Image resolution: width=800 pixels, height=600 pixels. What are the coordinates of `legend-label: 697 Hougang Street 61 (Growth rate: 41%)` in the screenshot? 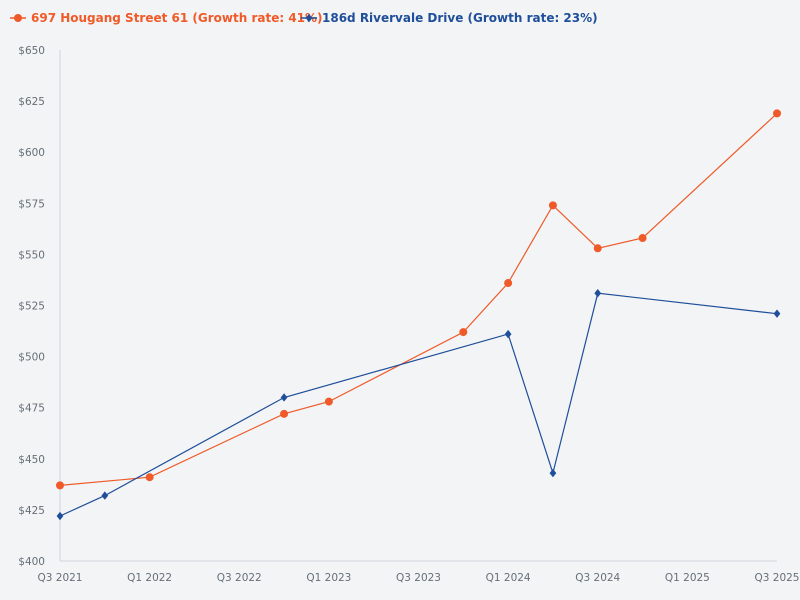 It's located at (177, 18).